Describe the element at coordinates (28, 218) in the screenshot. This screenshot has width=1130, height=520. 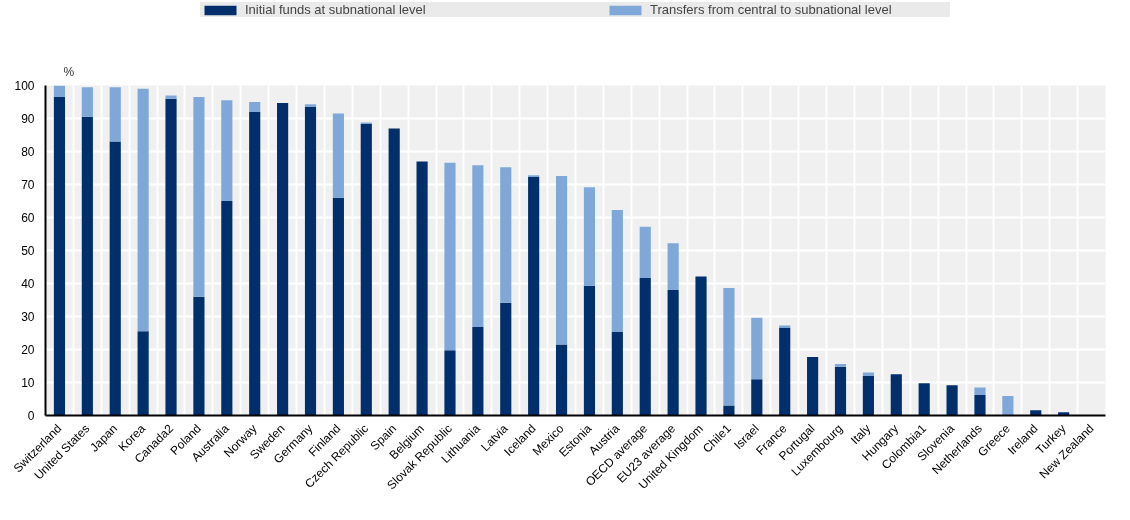
I see `y-tick-label: 60` at that location.